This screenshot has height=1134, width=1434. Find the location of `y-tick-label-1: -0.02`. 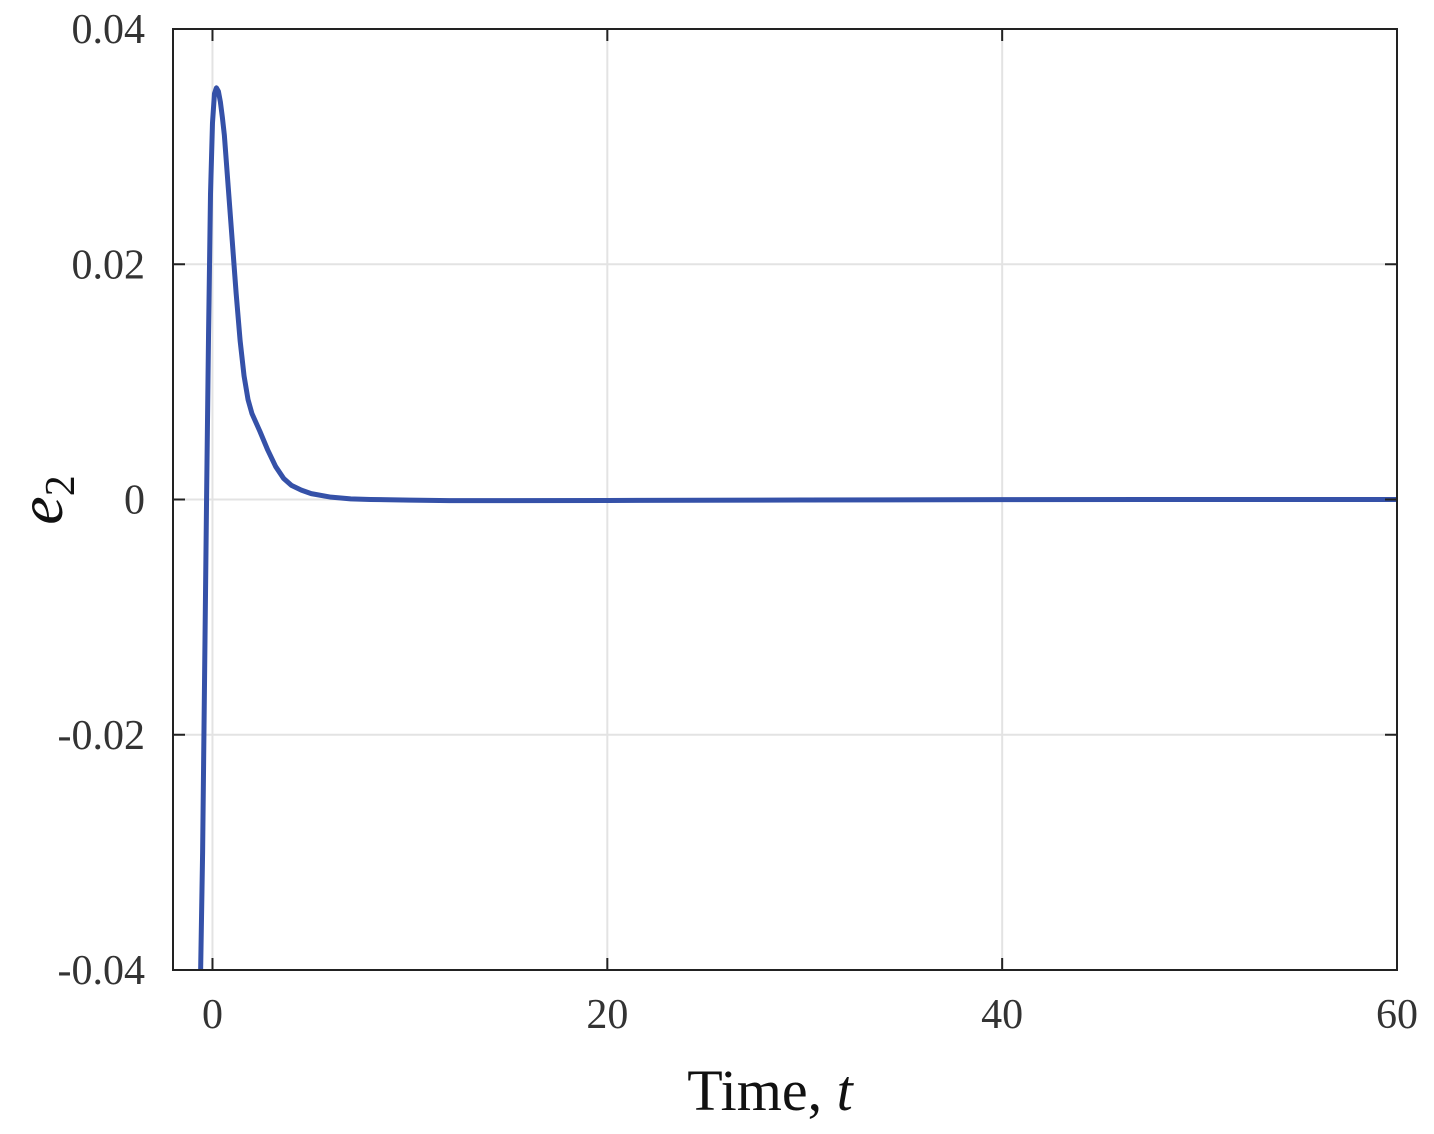

y-tick-label-1: -0.02 is located at coordinates (102, 736).